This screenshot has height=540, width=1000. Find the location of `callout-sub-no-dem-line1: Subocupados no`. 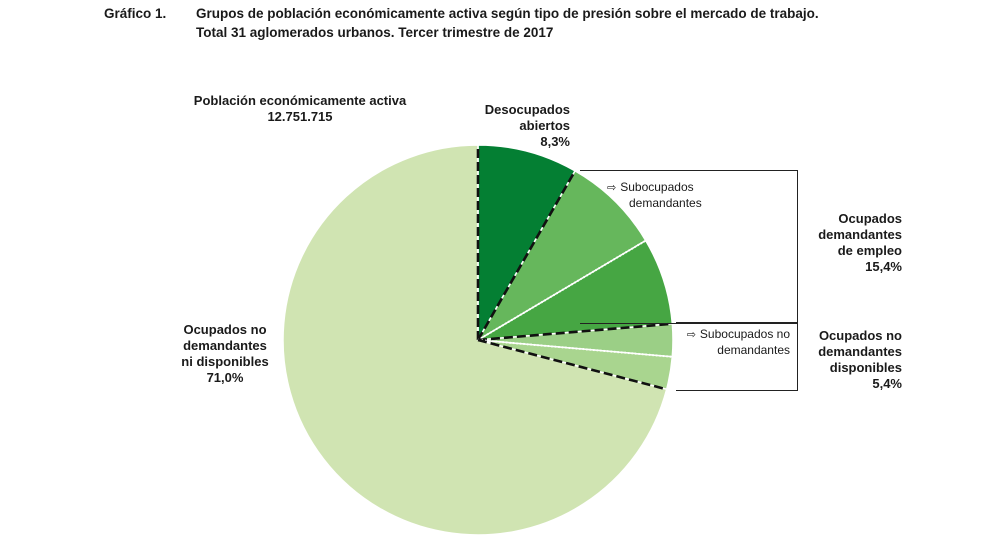

callout-sub-no-dem-line1: Subocupados no is located at coordinates (744, 334).